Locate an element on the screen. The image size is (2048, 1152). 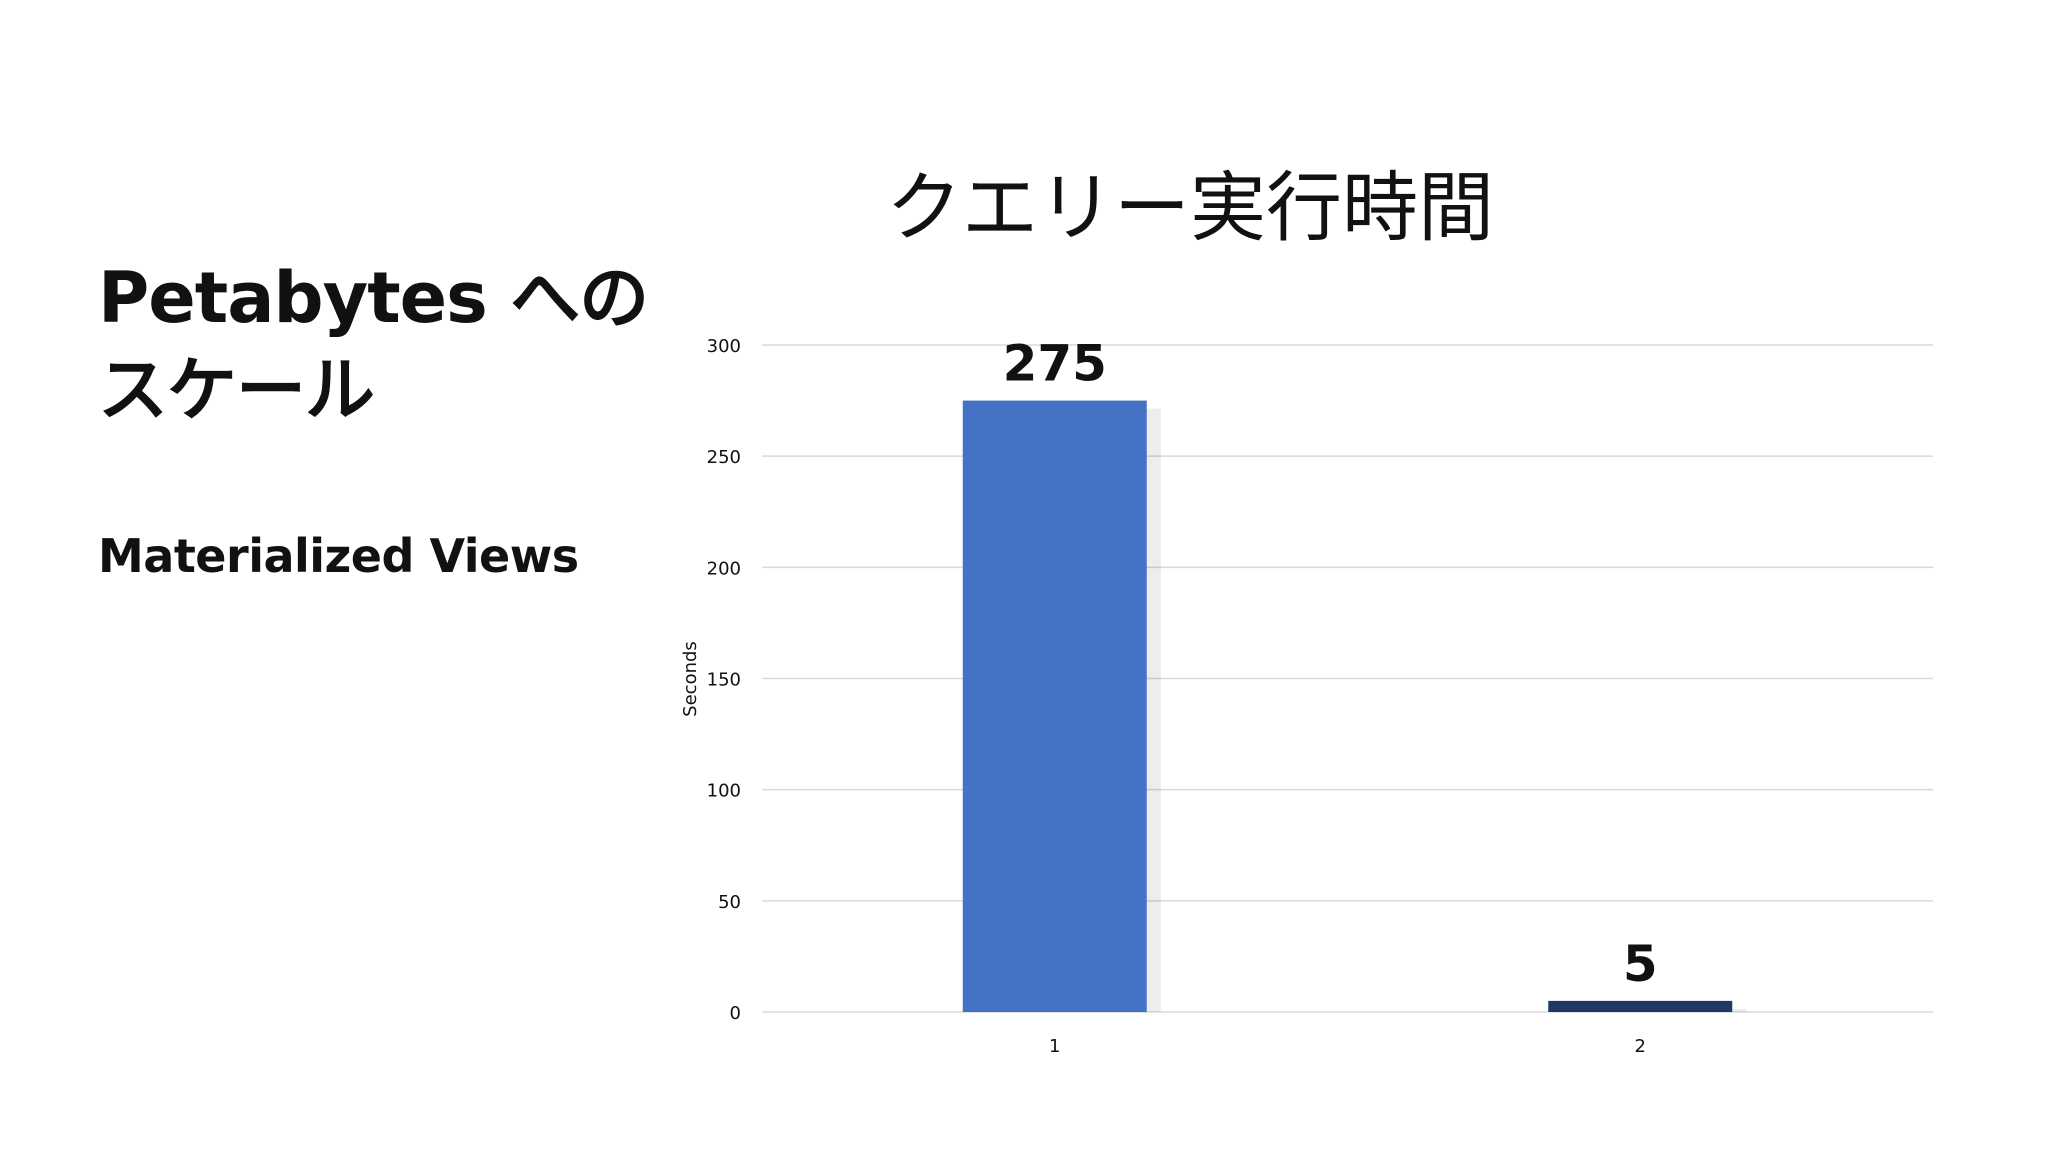
y-tick-labels: 0 50 100 150 200 250 300 is located at coordinates (724, 680).